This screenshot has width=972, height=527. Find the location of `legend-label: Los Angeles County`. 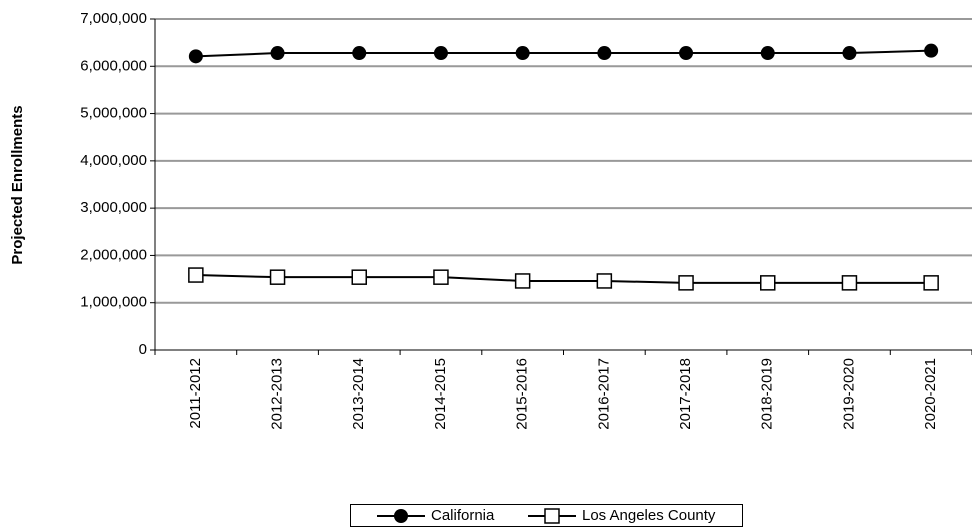

legend-label: Los Angeles County is located at coordinates (649, 515).